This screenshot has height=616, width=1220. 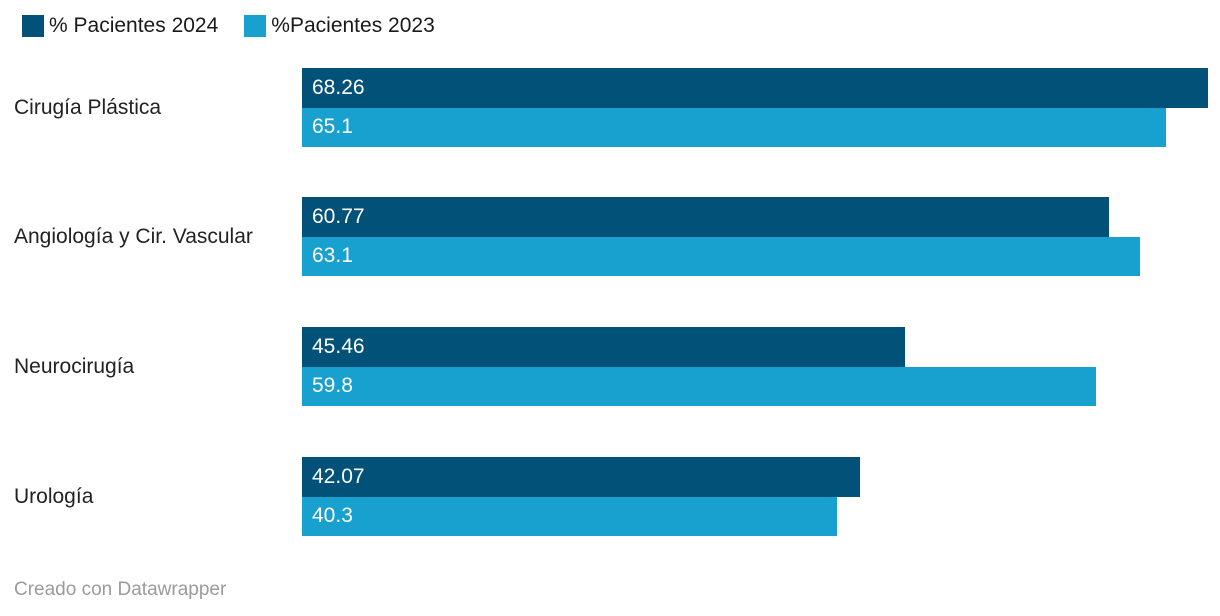 What do you see at coordinates (228, 26) in the screenshot?
I see `legend: % Pacientes 2024 %Pacientes 2023` at bounding box center [228, 26].